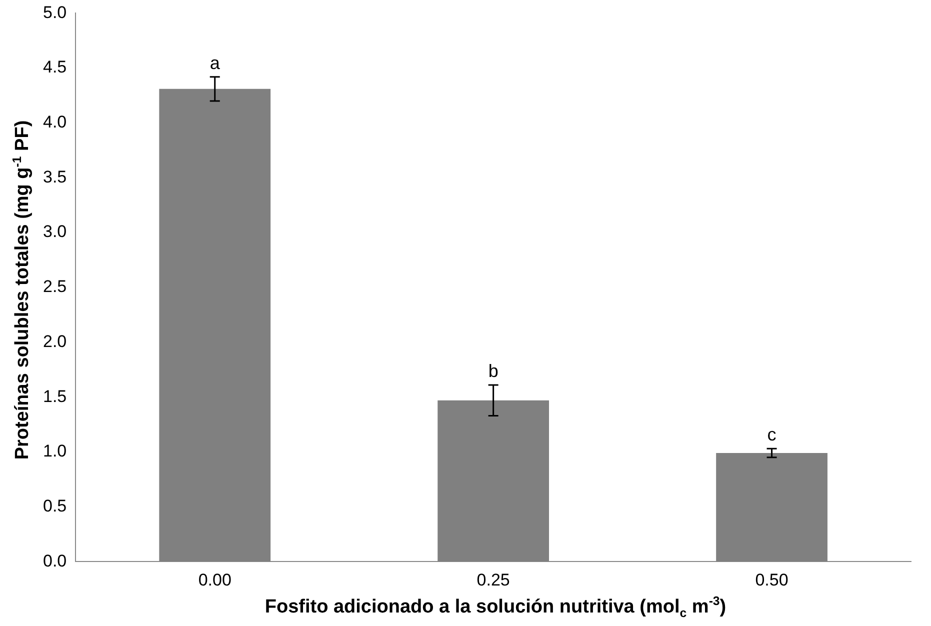 Image resolution: width=931 pixels, height=626 pixels. What do you see at coordinates (54, 396) in the screenshot?
I see `y-tick-label: 1.5` at bounding box center [54, 396].